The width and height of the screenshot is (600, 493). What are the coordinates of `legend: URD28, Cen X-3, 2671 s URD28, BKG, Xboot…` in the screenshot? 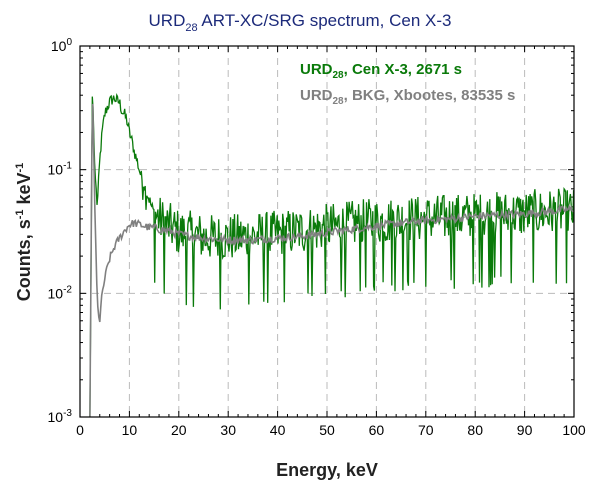 It's located at (407, 84).